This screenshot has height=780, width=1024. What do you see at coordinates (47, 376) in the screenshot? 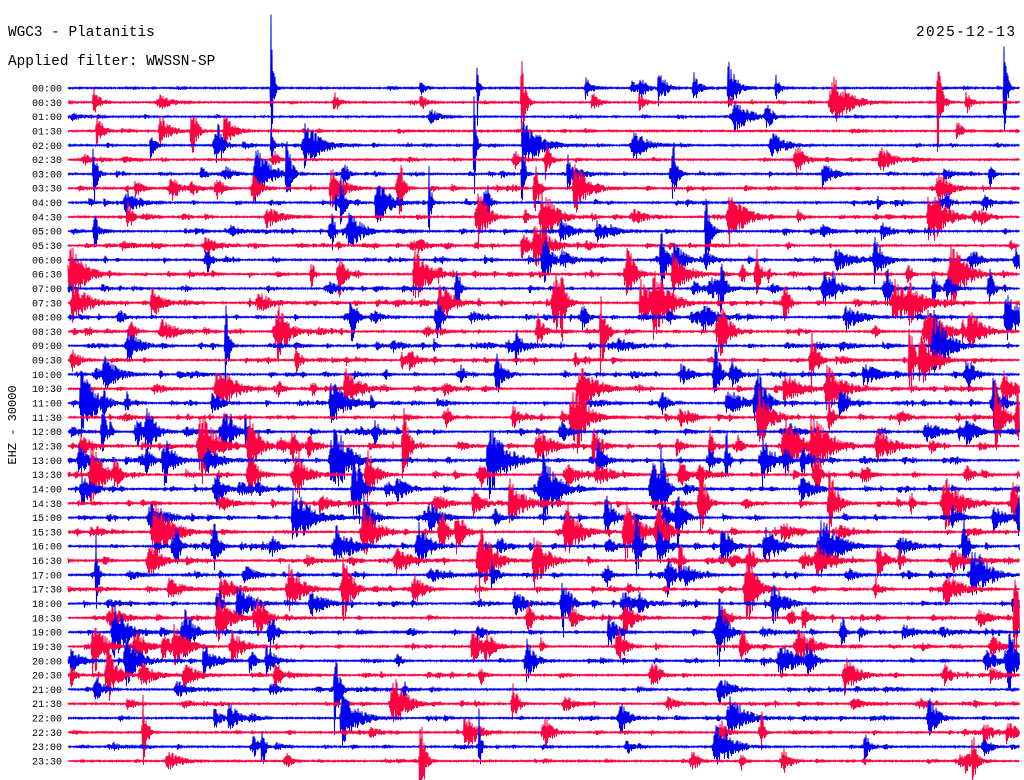
I see `row-time-label: 10:00` at bounding box center [47, 376].